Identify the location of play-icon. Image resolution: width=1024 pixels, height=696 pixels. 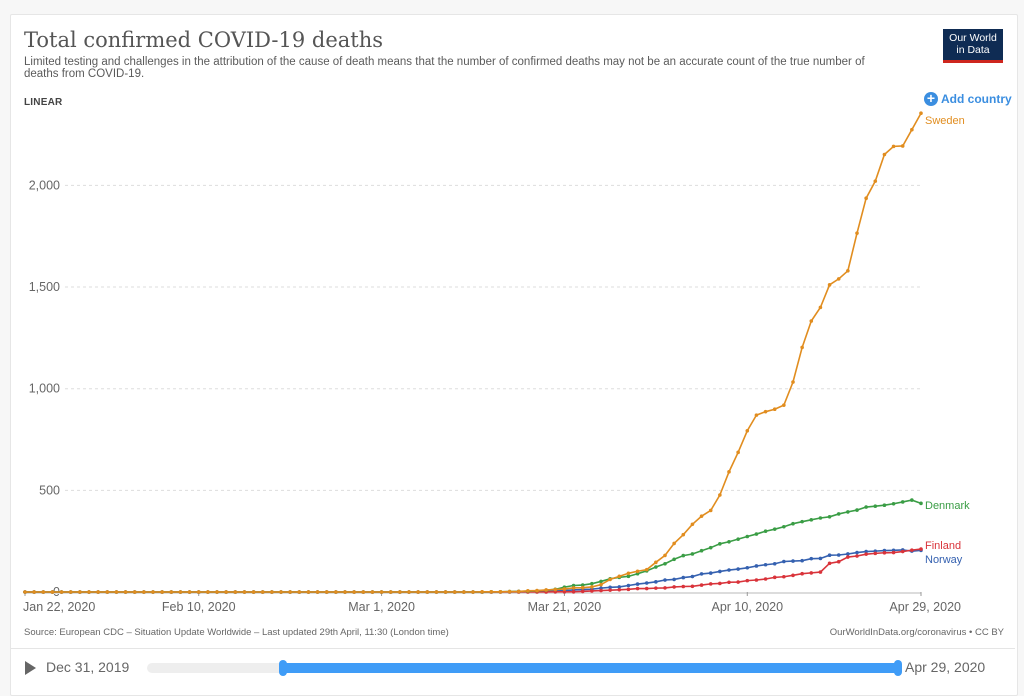
(30, 668).